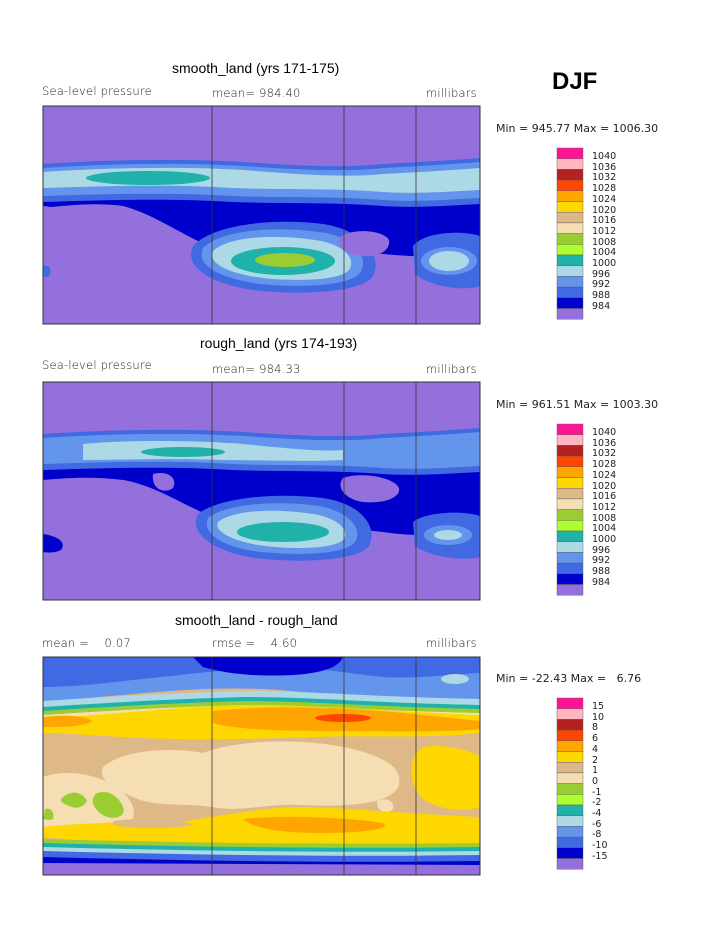  Describe the element at coordinates (604, 156) in the screenshot. I see `legend-label: 1040` at that location.